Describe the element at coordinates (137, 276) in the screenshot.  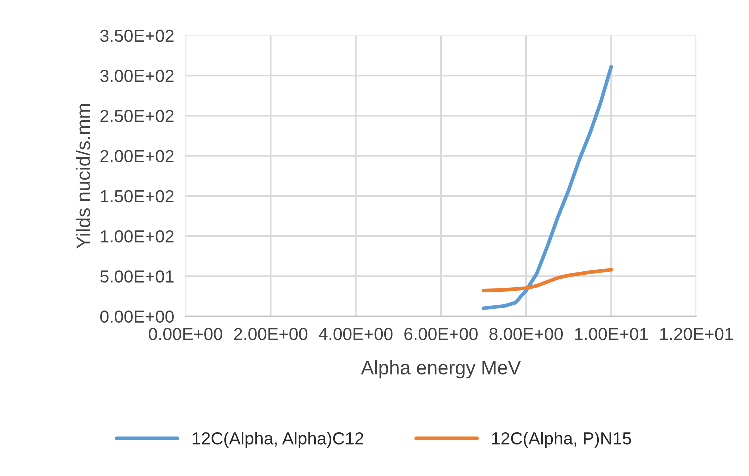
I see `y-tick-label: 5.00E+01` at that location.